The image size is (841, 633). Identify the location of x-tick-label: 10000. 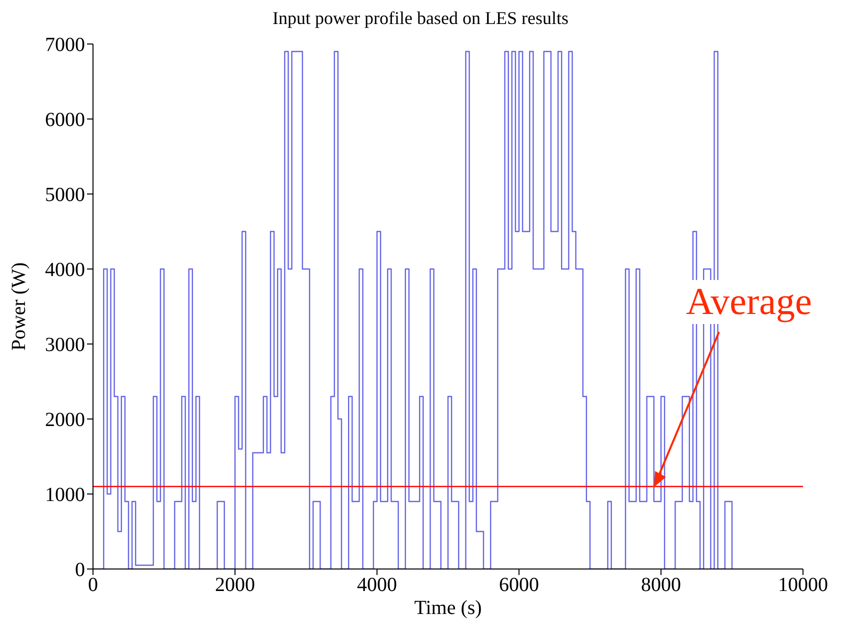
(803, 585).